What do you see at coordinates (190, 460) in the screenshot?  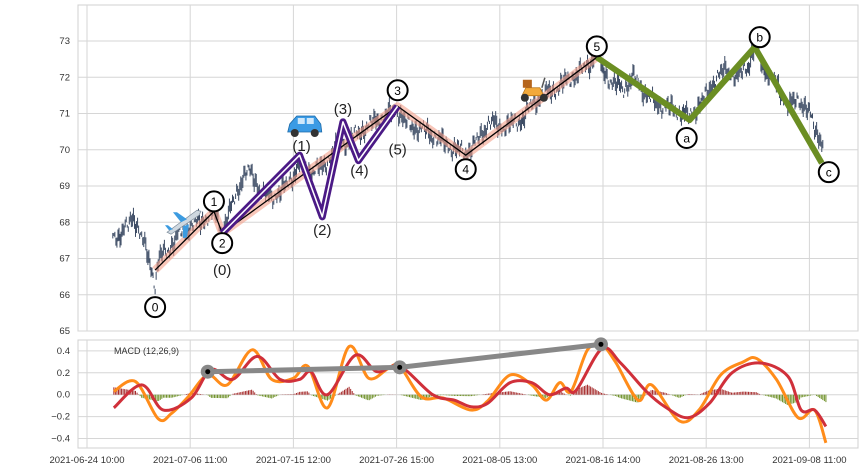 I see `x-tick-label: 2021-07-06 11:00` at bounding box center [190, 460].